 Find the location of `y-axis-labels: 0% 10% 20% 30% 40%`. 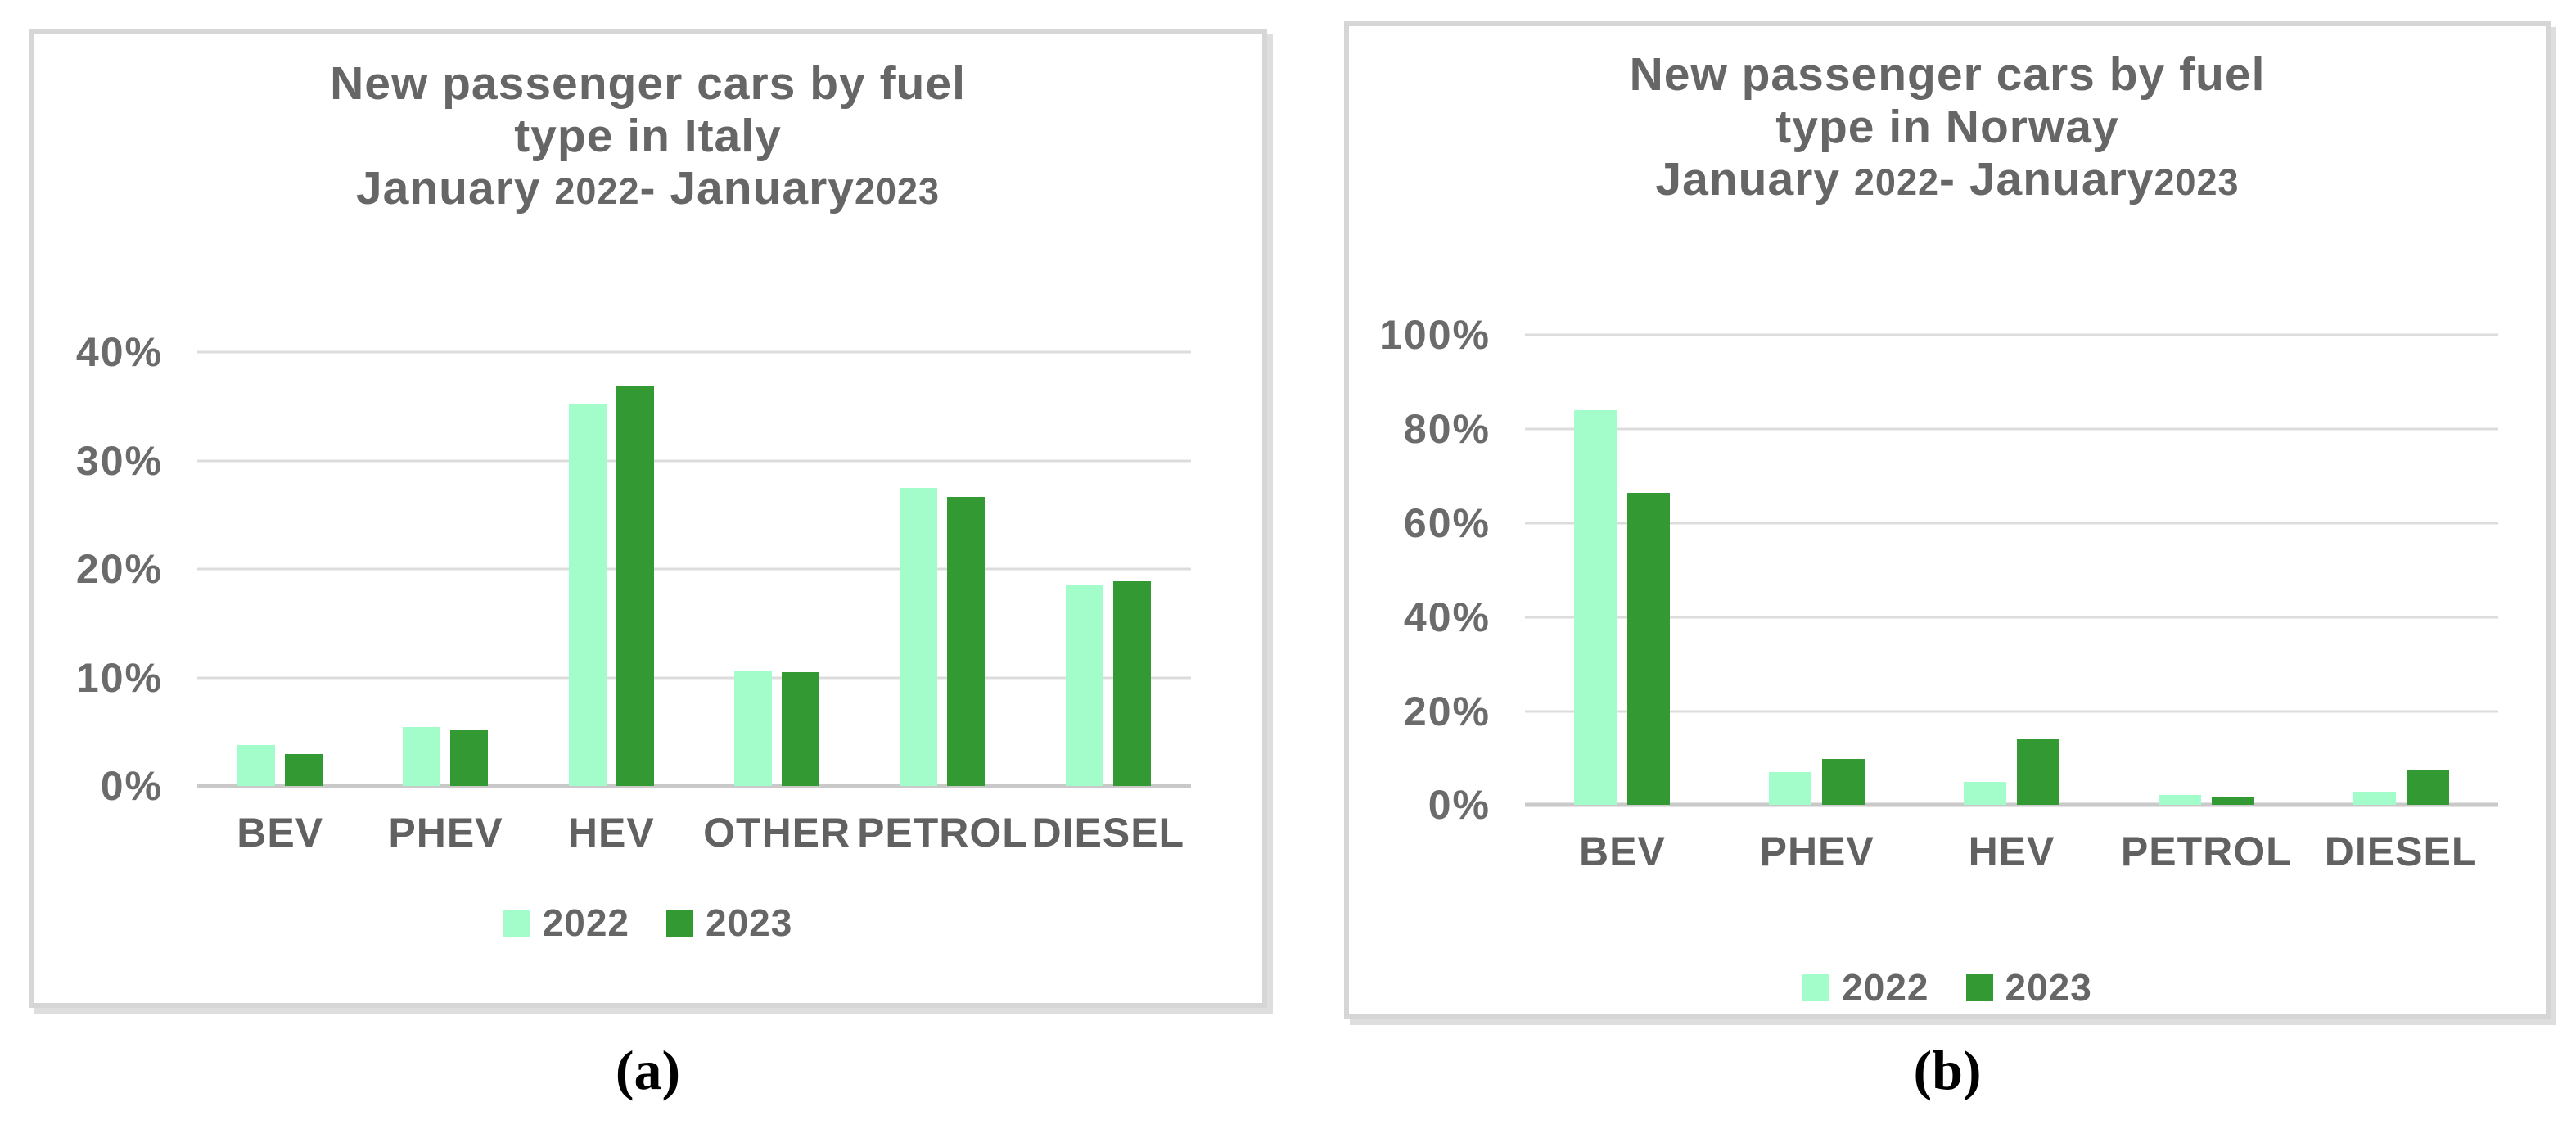

y-axis-labels: 0% 10% 20% 30% 40% is located at coordinates (115, 569).